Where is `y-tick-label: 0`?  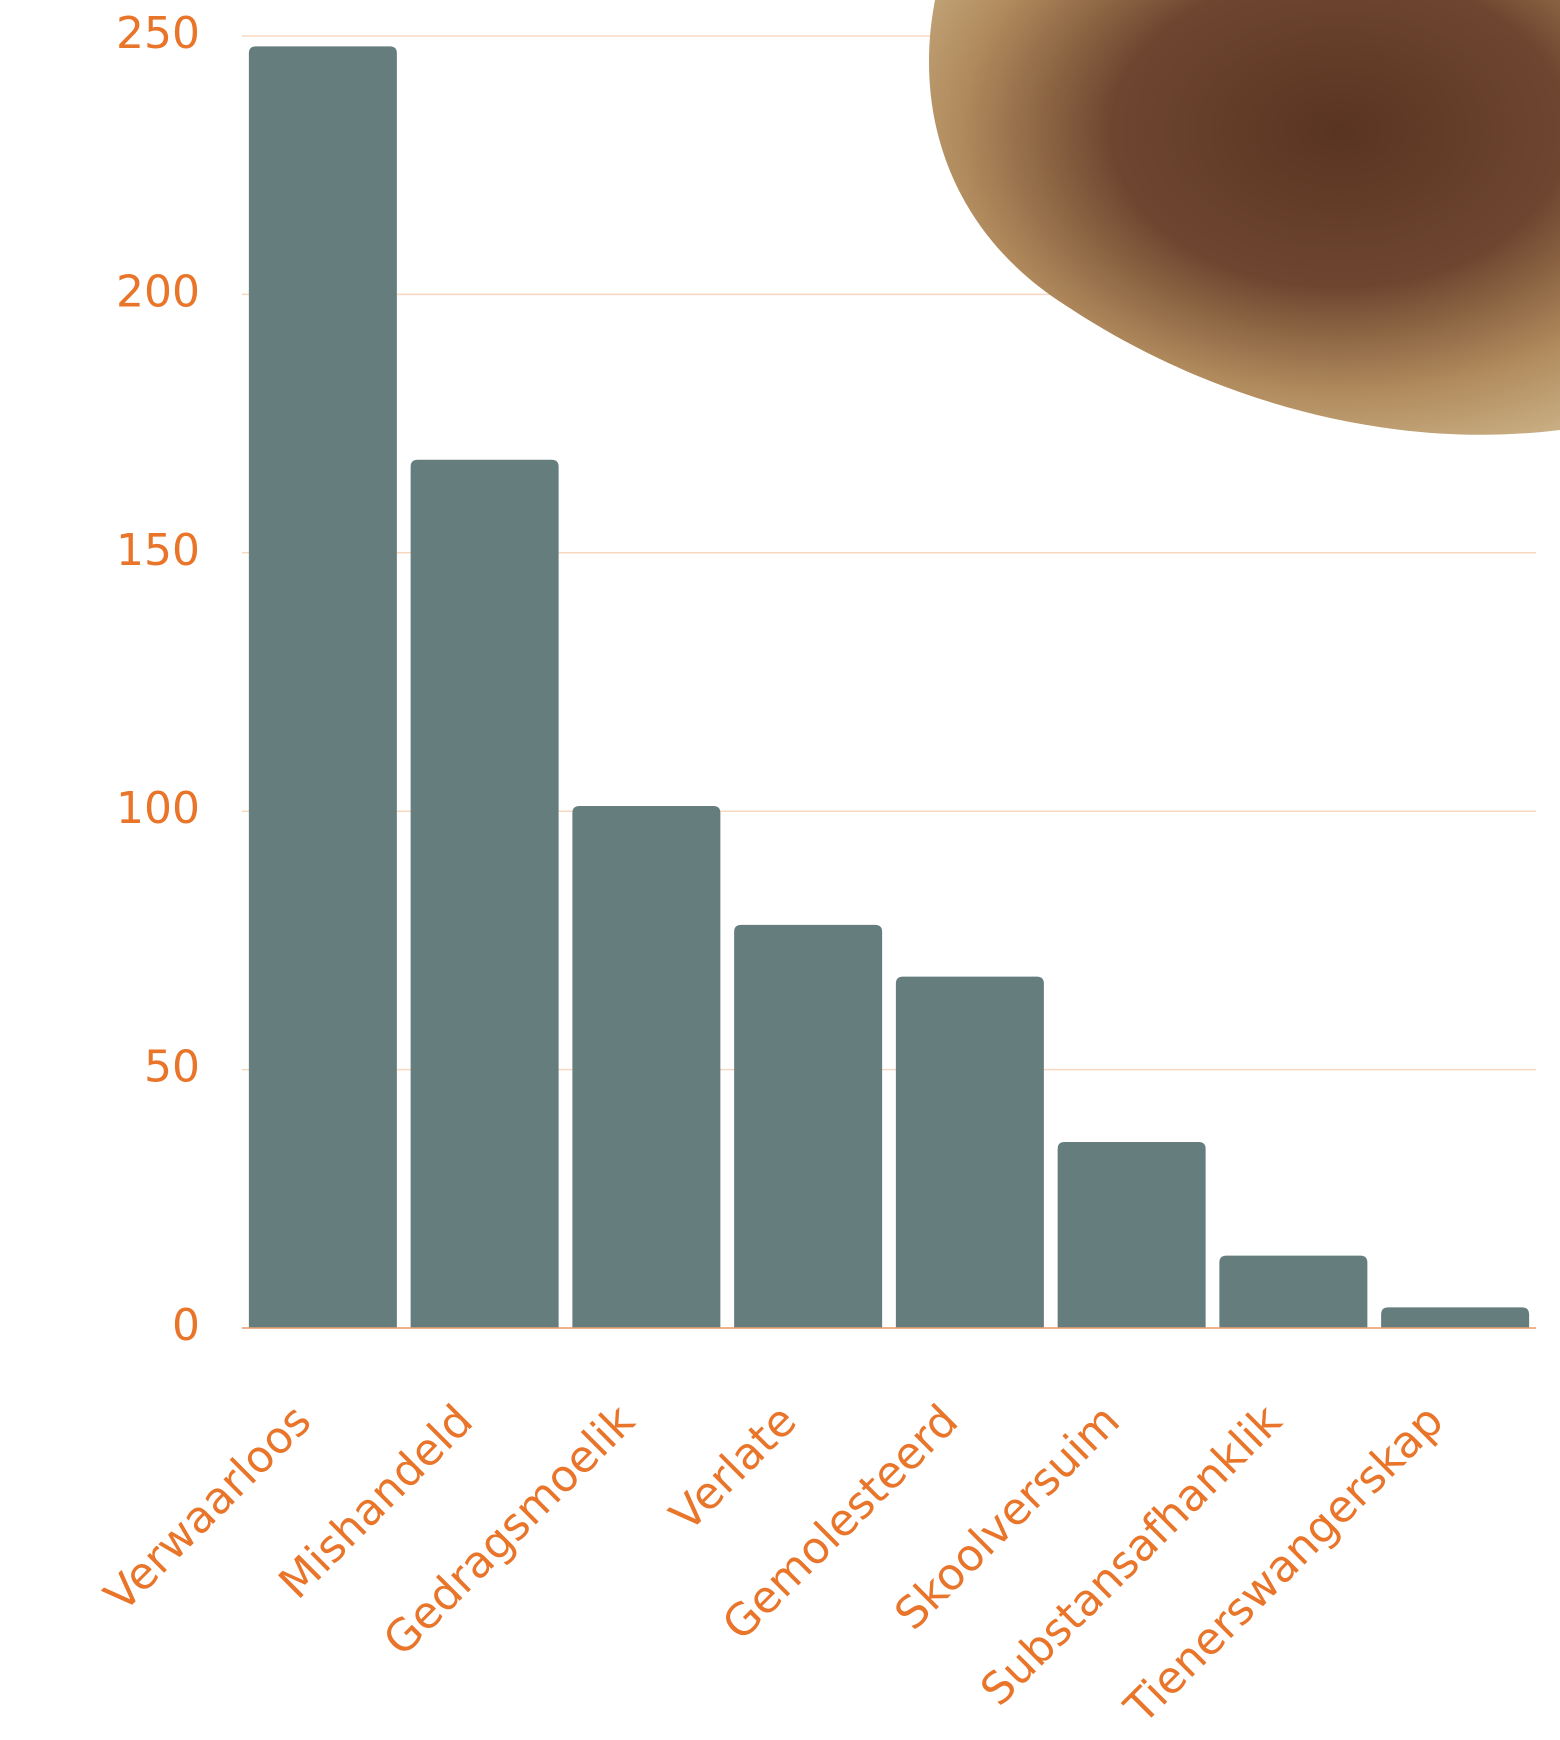
y-tick-label: 0 is located at coordinates (186, 1325).